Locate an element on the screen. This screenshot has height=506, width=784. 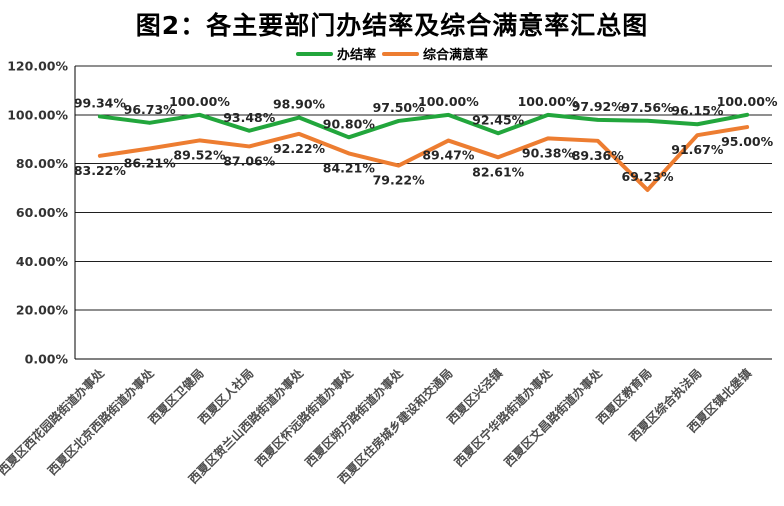
y-axis-tick-label: 100.00% is located at coordinates (37, 114).